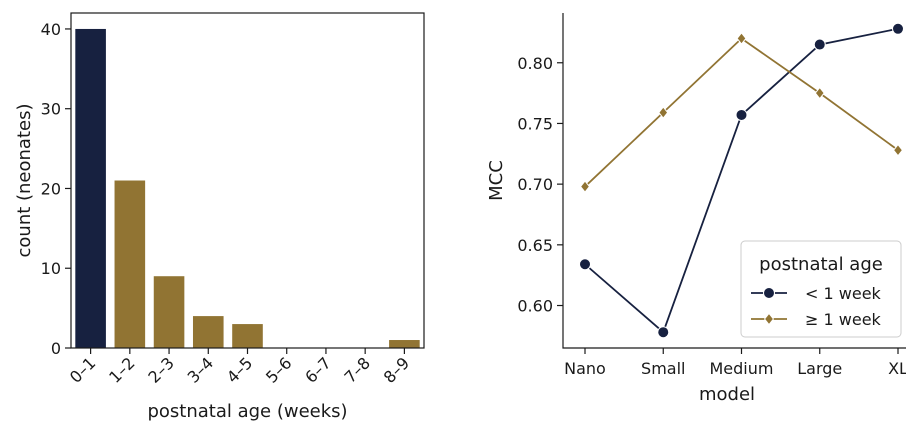 Image resolution: width=906 pixels, height=423 pixels. Describe the element at coordinates (816, 306) in the screenshot. I see `legend-items: < 1 week ≥ 1 week` at that location.